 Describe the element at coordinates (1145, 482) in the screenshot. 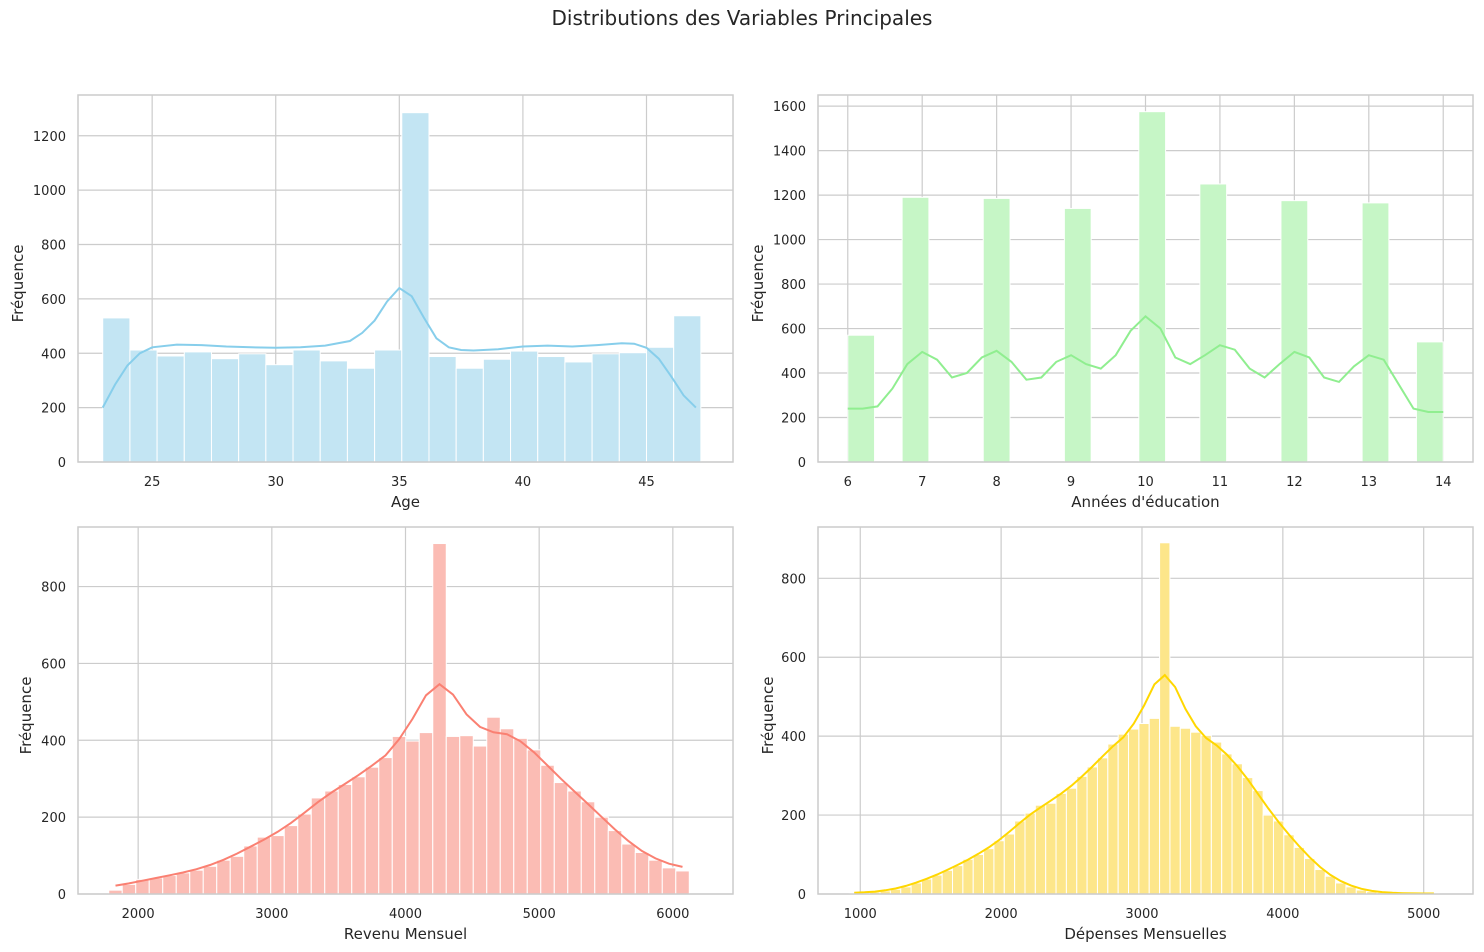

I see `x-tick-label: 10` at that location.